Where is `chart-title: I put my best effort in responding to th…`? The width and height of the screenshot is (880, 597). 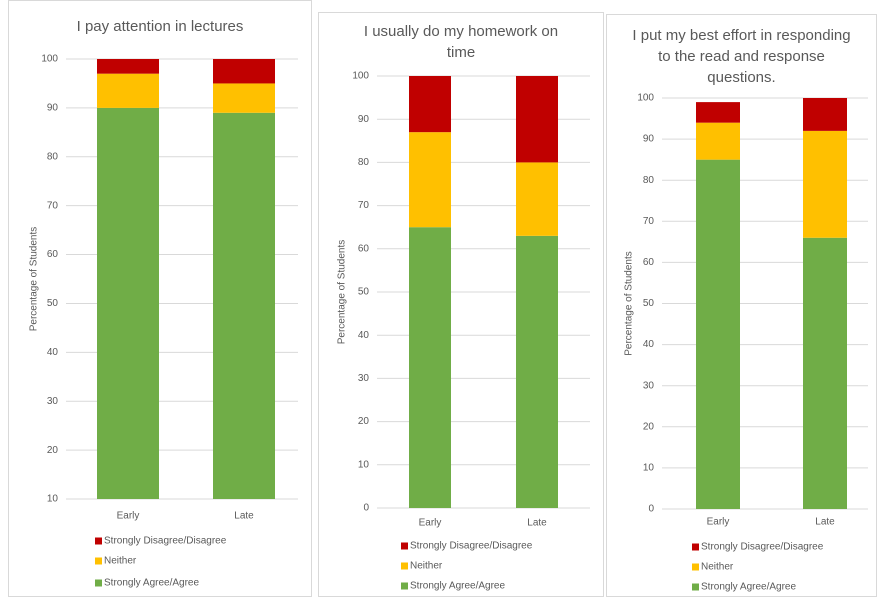 chart-title: I put my best effort in responding to th… is located at coordinates (741, 56).